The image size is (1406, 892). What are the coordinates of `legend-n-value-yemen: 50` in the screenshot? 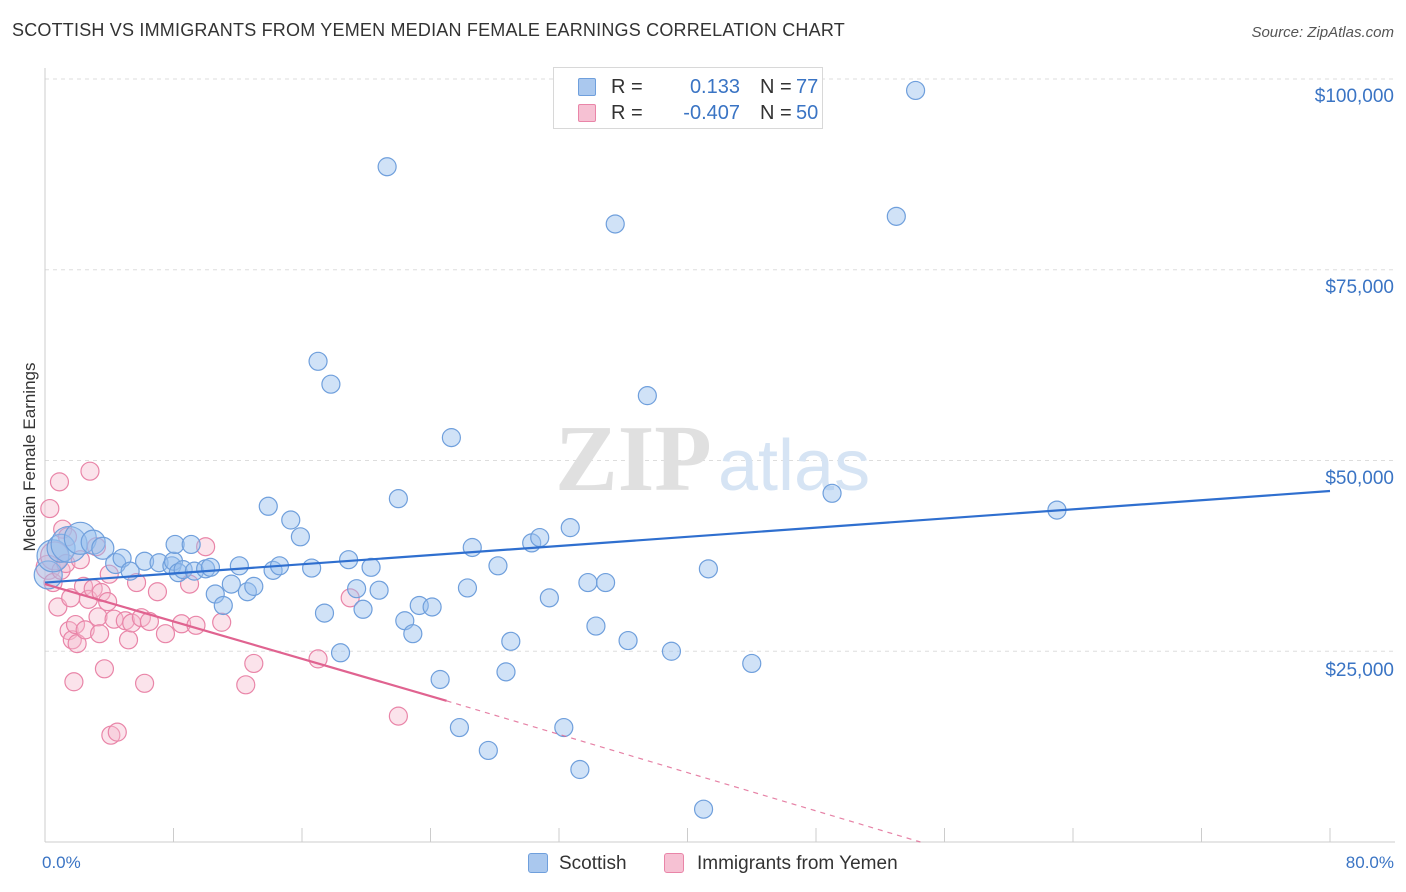 It's located at (807, 112).